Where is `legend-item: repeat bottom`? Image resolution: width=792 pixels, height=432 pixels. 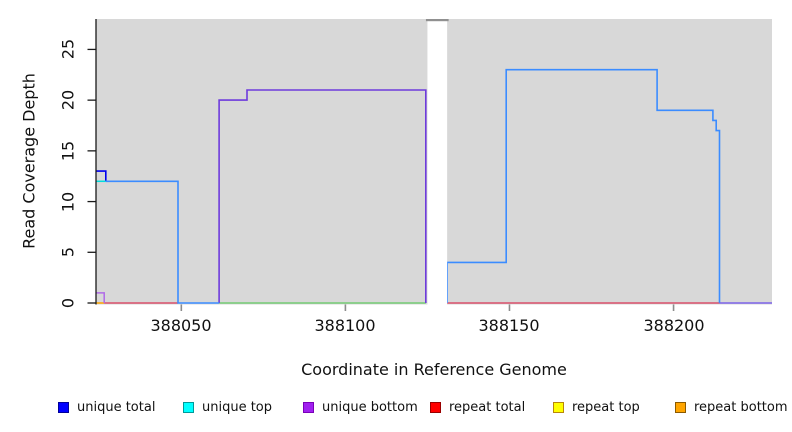 legend-item: repeat bottom is located at coordinates (731, 407).